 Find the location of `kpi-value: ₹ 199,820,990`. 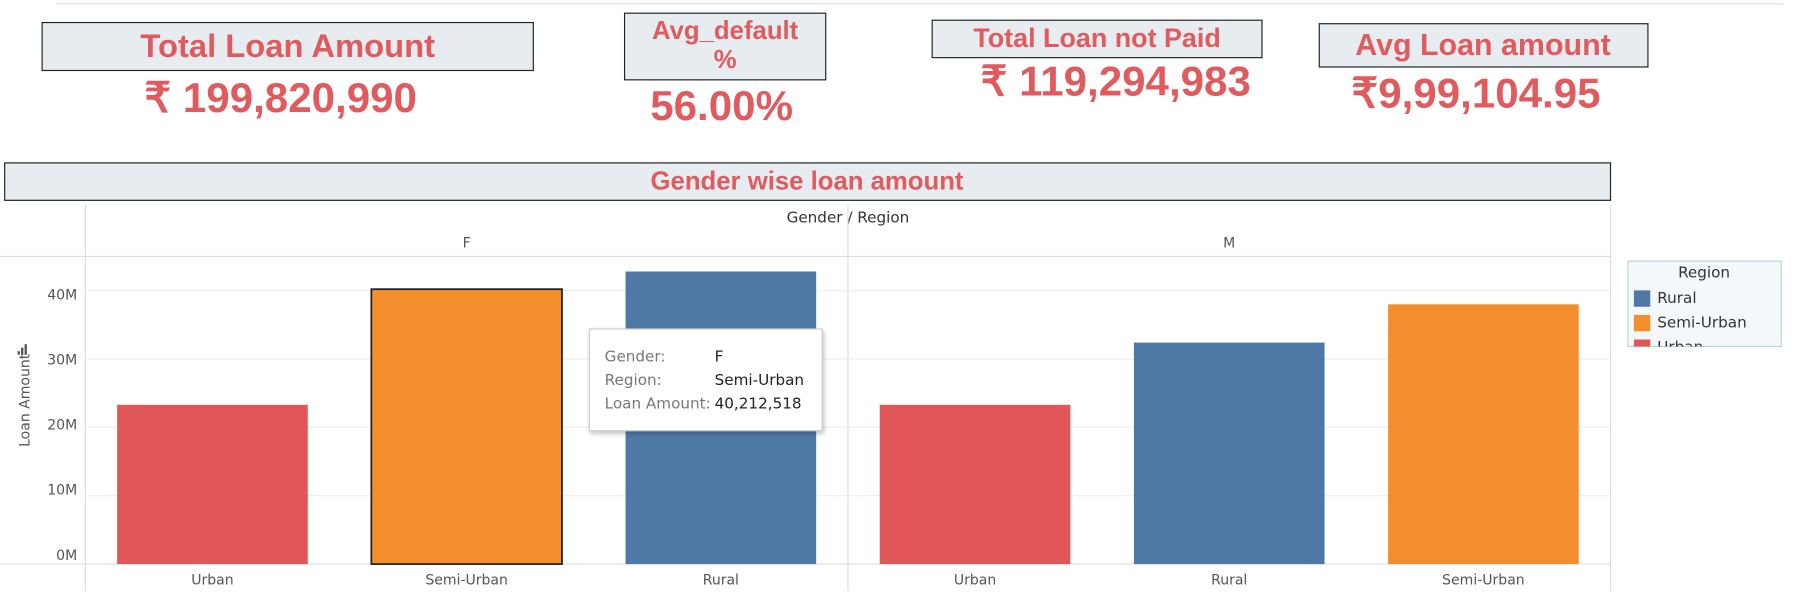

kpi-value: ₹ 199,820,990 is located at coordinates (280, 97).